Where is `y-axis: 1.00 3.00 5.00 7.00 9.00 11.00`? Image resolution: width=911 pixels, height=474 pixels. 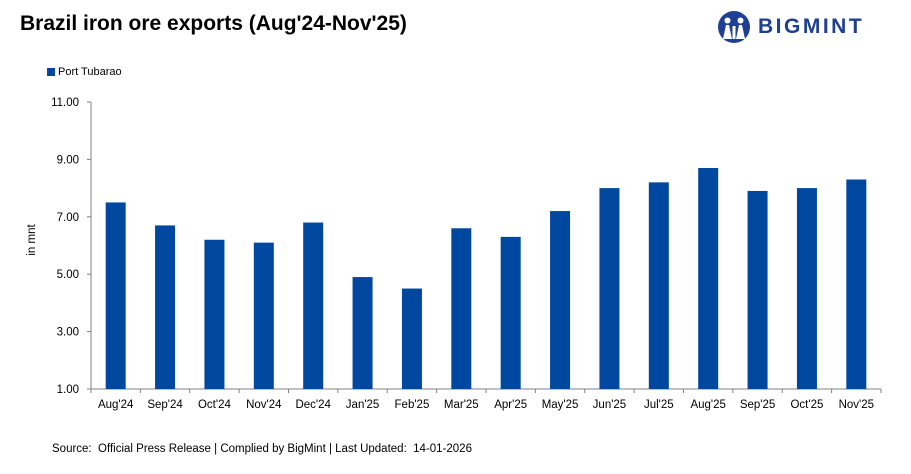
y-axis: 1.00 3.00 5.00 7.00 9.00 11.00 is located at coordinates (71, 246).